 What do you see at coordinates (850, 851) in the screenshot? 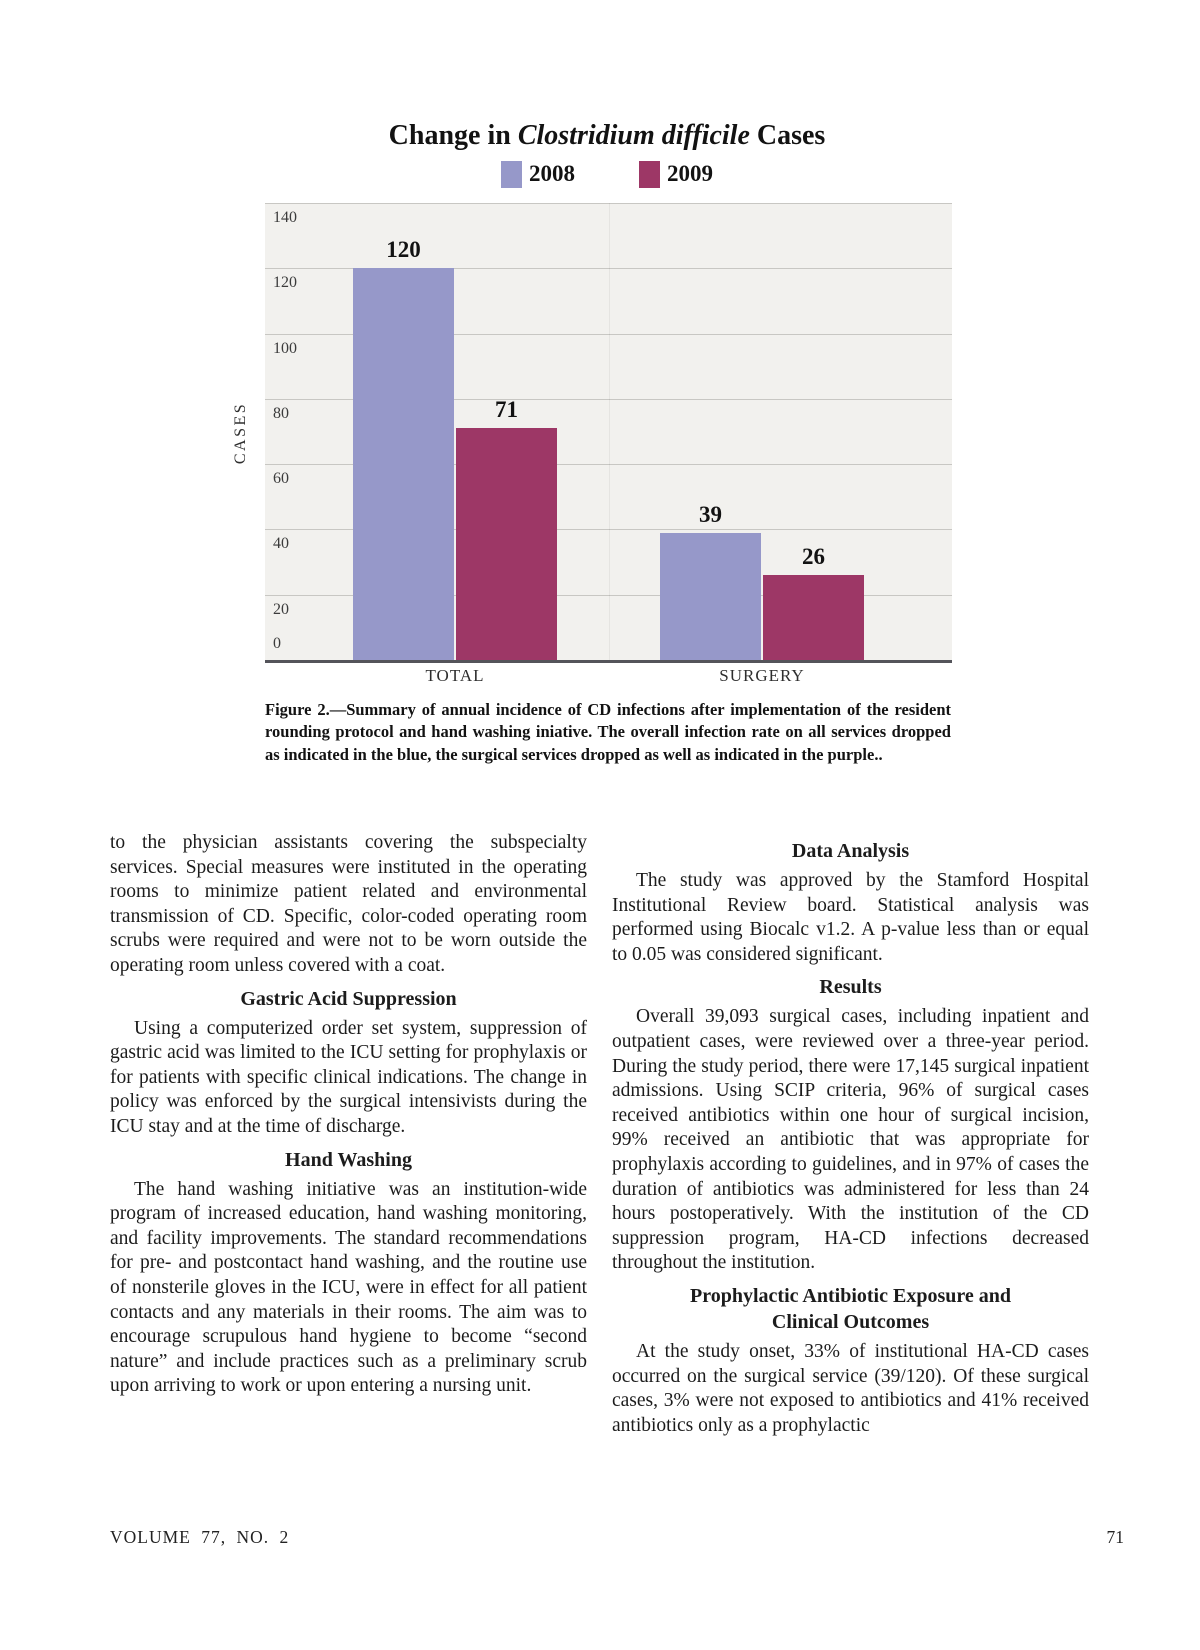
I see `section-heading: Data Analysis` at bounding box center [850, 851].